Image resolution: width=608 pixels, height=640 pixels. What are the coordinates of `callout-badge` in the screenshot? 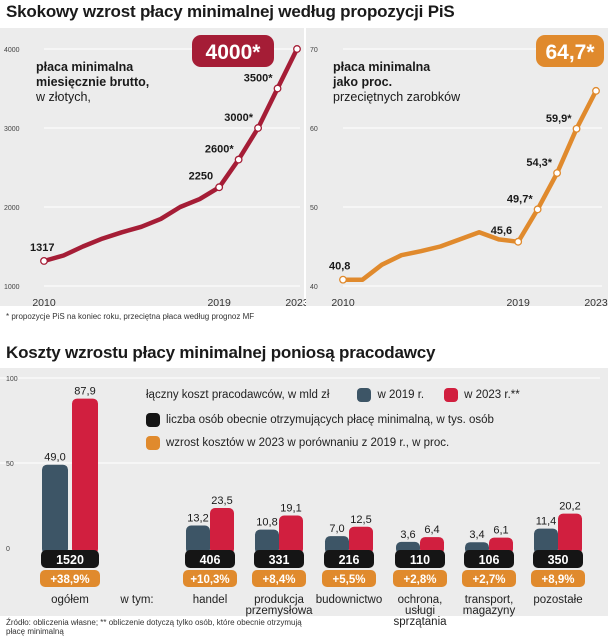 It's located at (233, 51).